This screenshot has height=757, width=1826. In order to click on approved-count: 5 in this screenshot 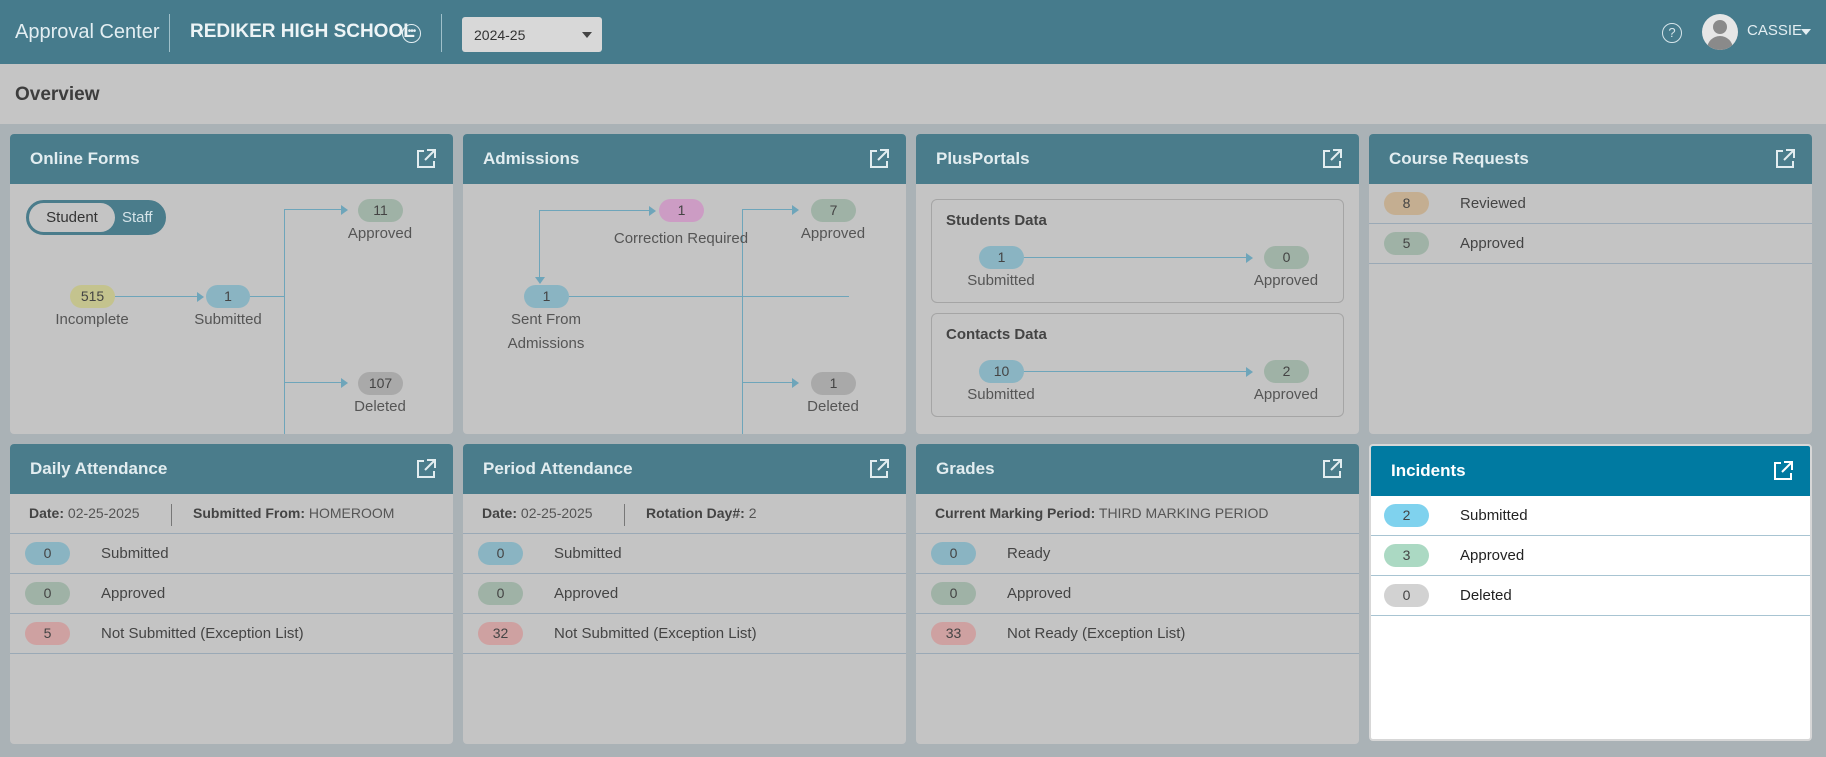, I will do `click(1406, 243)`.